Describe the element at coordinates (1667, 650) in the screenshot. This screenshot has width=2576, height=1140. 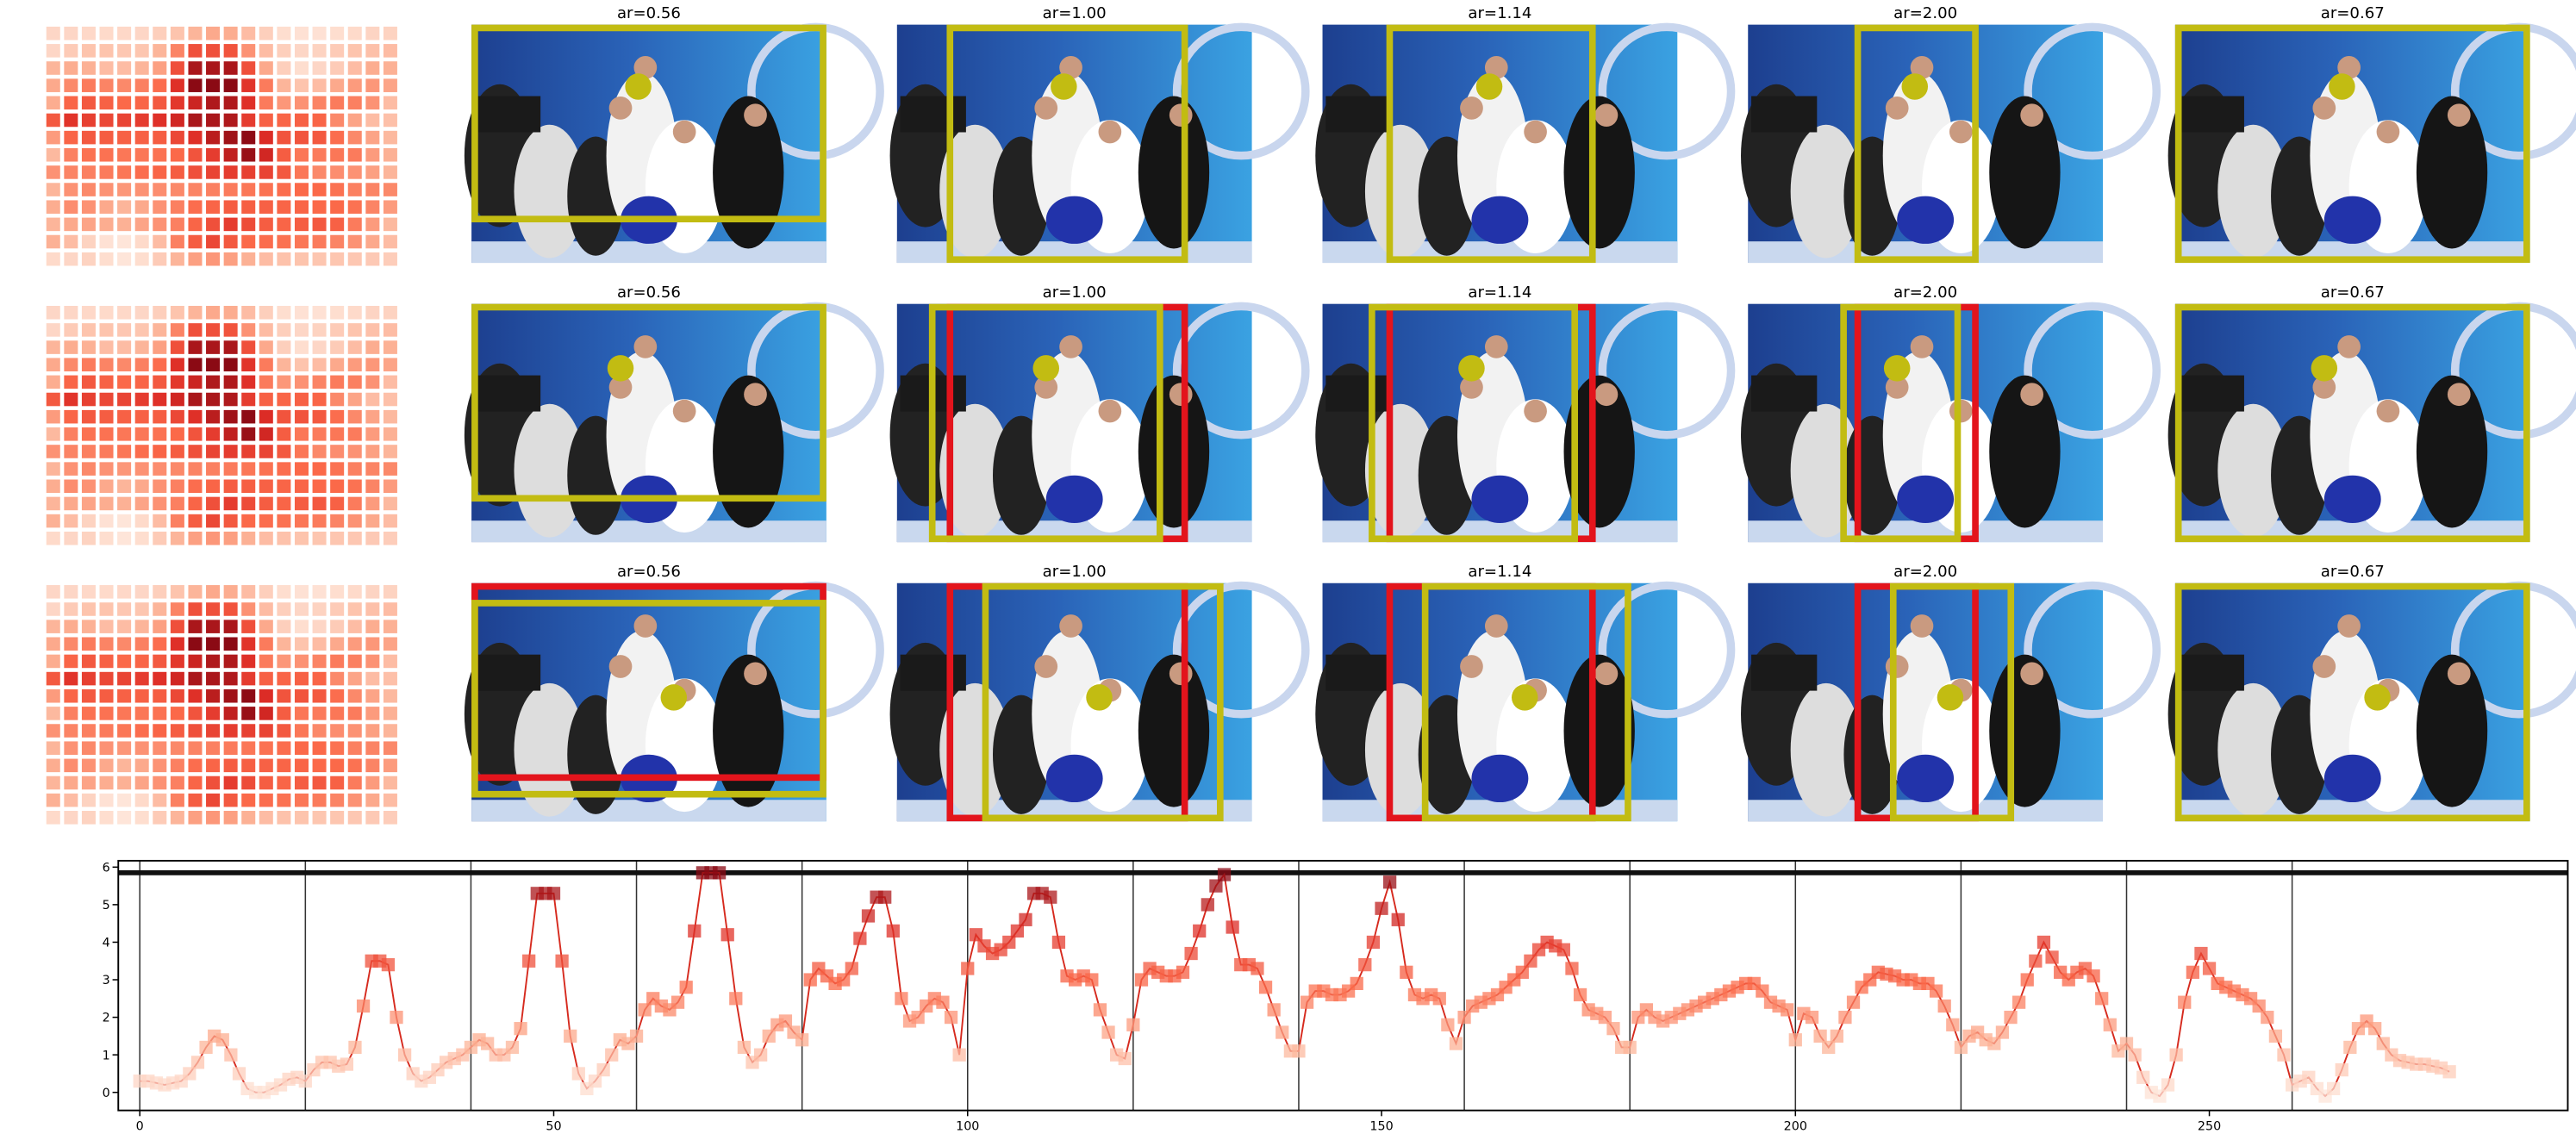
I see `photo-ring` at that location.